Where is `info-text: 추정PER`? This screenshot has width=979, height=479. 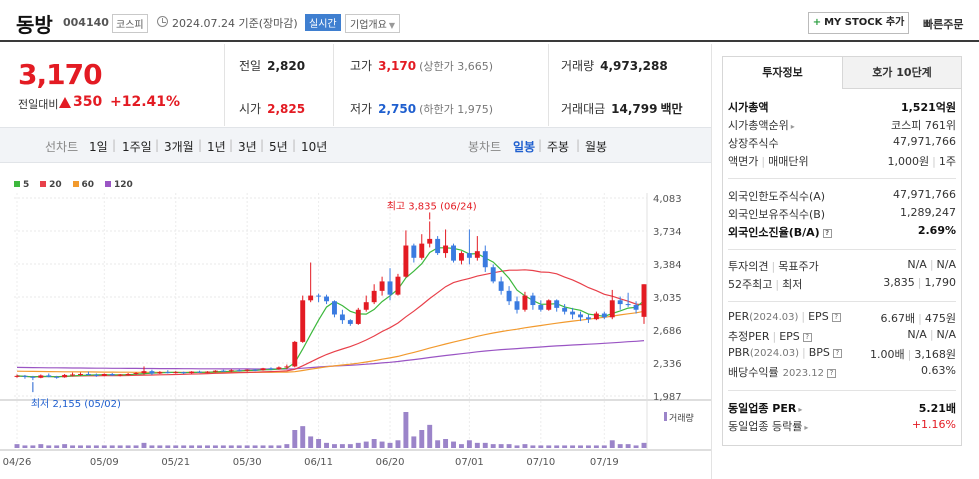
info-text: 추정PER is located at coordinates (749, 336).